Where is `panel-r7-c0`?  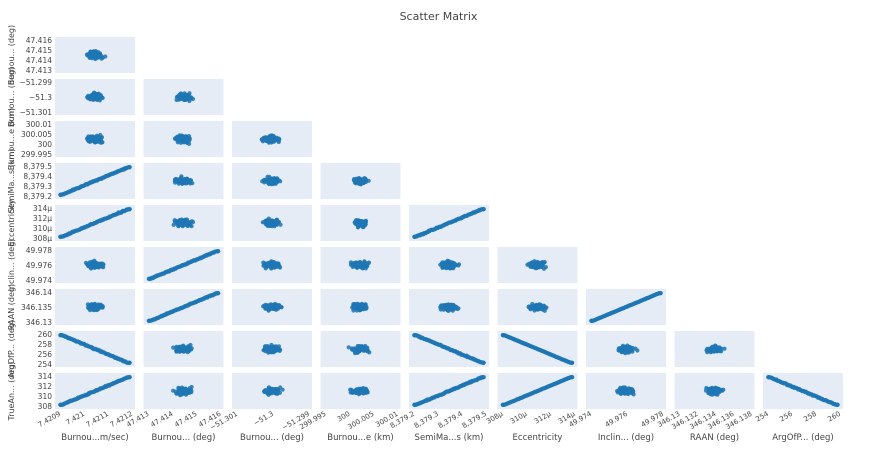 panel-r7-c0 is located at coordinates (95, 307).